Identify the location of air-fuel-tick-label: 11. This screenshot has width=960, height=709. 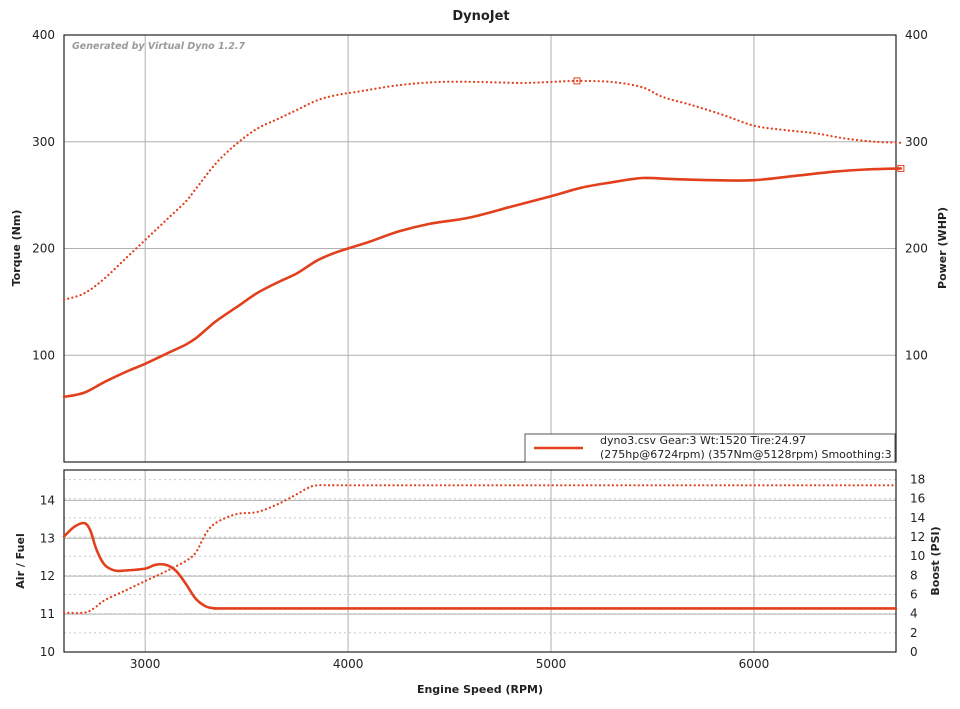
(47, 614).